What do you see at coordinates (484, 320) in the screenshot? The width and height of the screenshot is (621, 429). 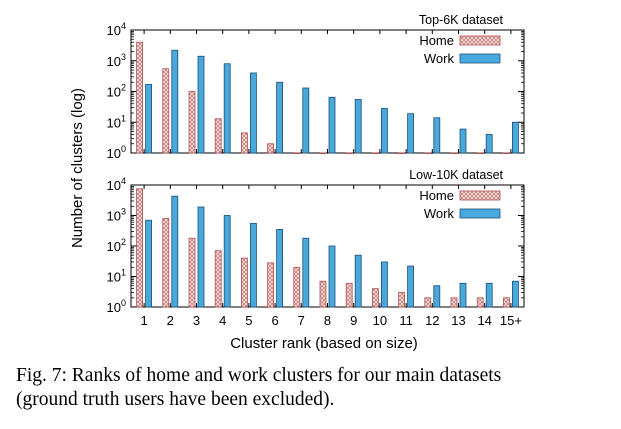 I see `x-tick-label-13: 14` at bounding box center [484, 320].